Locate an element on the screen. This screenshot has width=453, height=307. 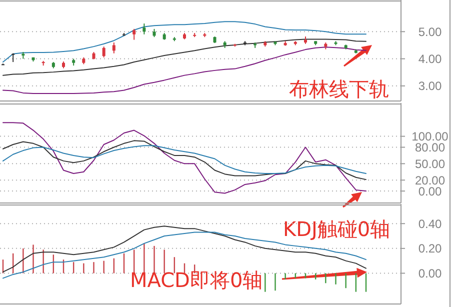
y-tick-label: 50.00 is located at coordinates (430, 163).